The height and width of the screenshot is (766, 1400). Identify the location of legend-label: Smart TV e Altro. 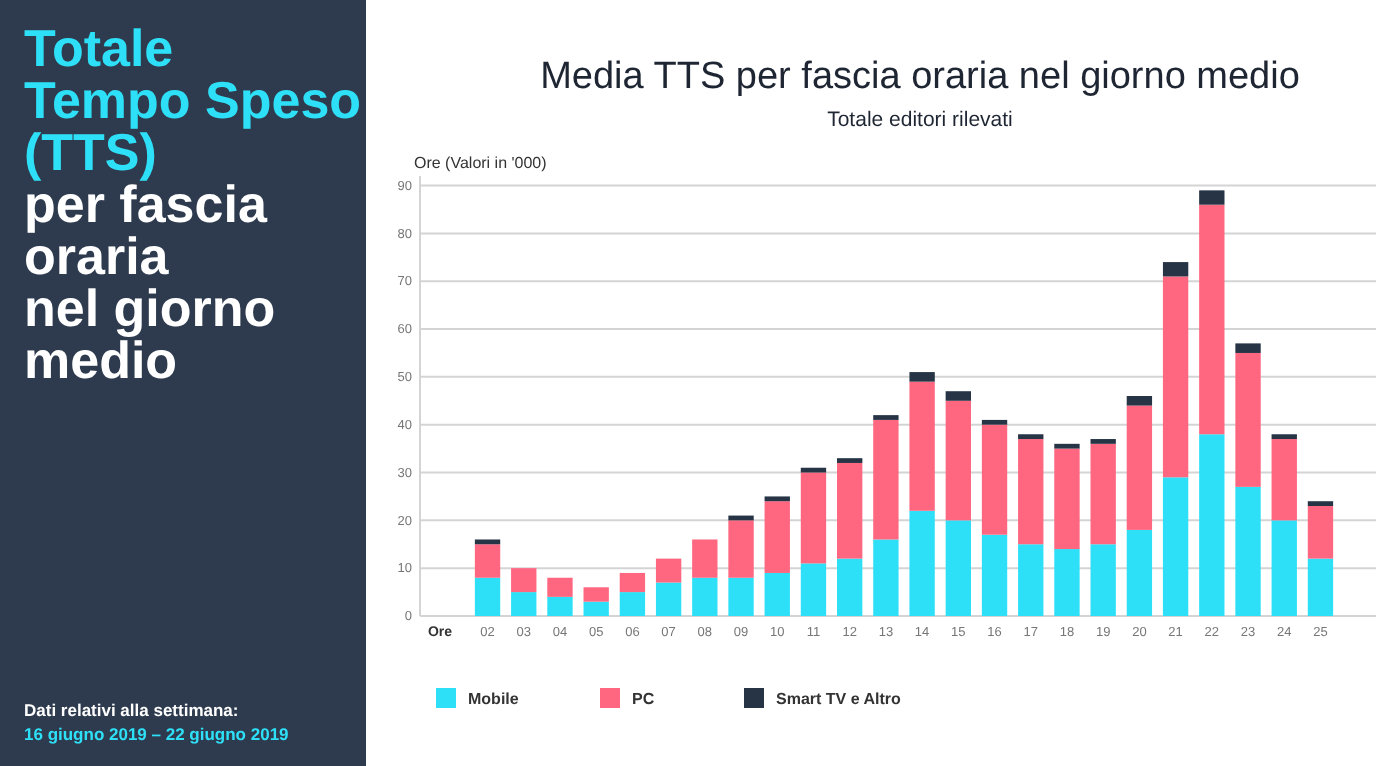
(838, 699).